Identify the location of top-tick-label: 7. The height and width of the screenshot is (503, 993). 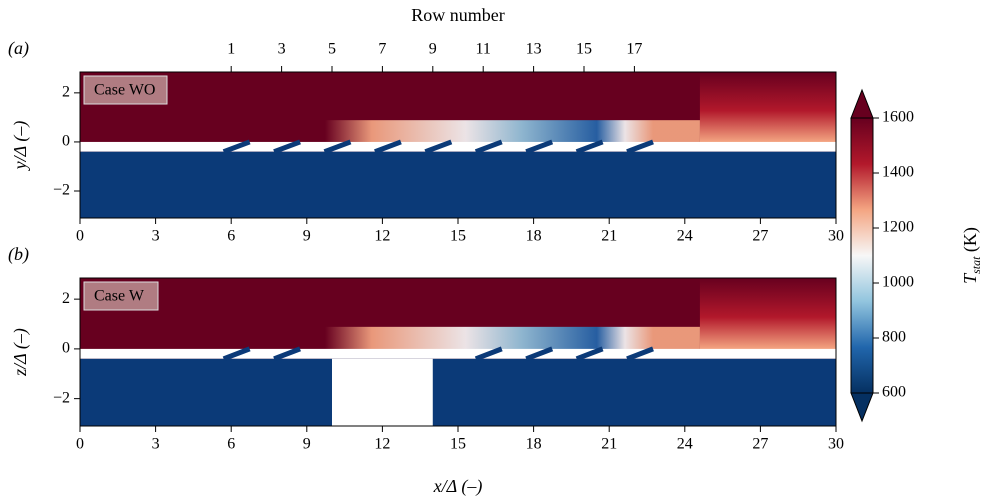
(382, 49).